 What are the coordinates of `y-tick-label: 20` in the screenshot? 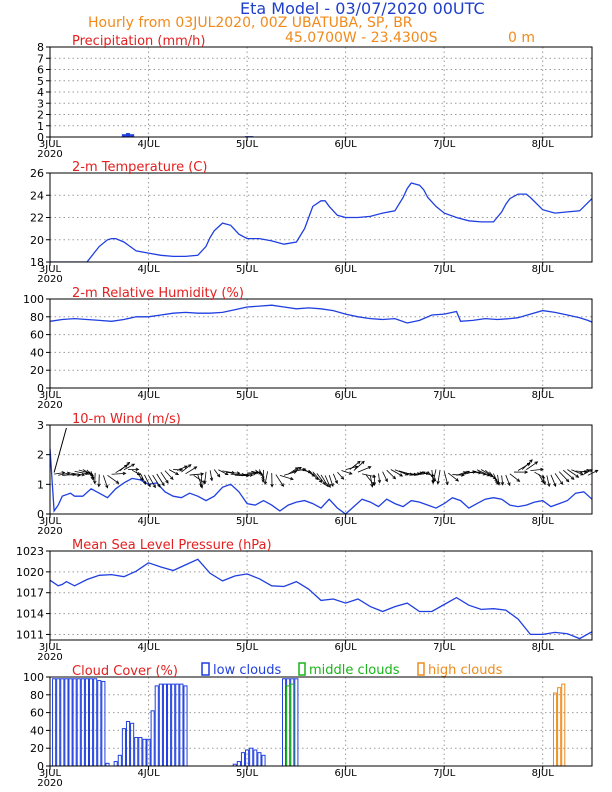 It's located at (37, 240).